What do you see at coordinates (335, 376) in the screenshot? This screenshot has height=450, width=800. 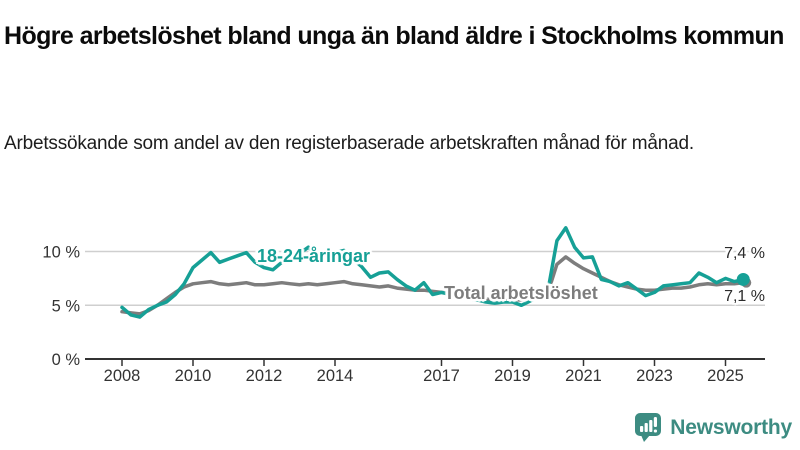 I see `x-tick-label-2014: 2014` at bounding box center [335, 376].